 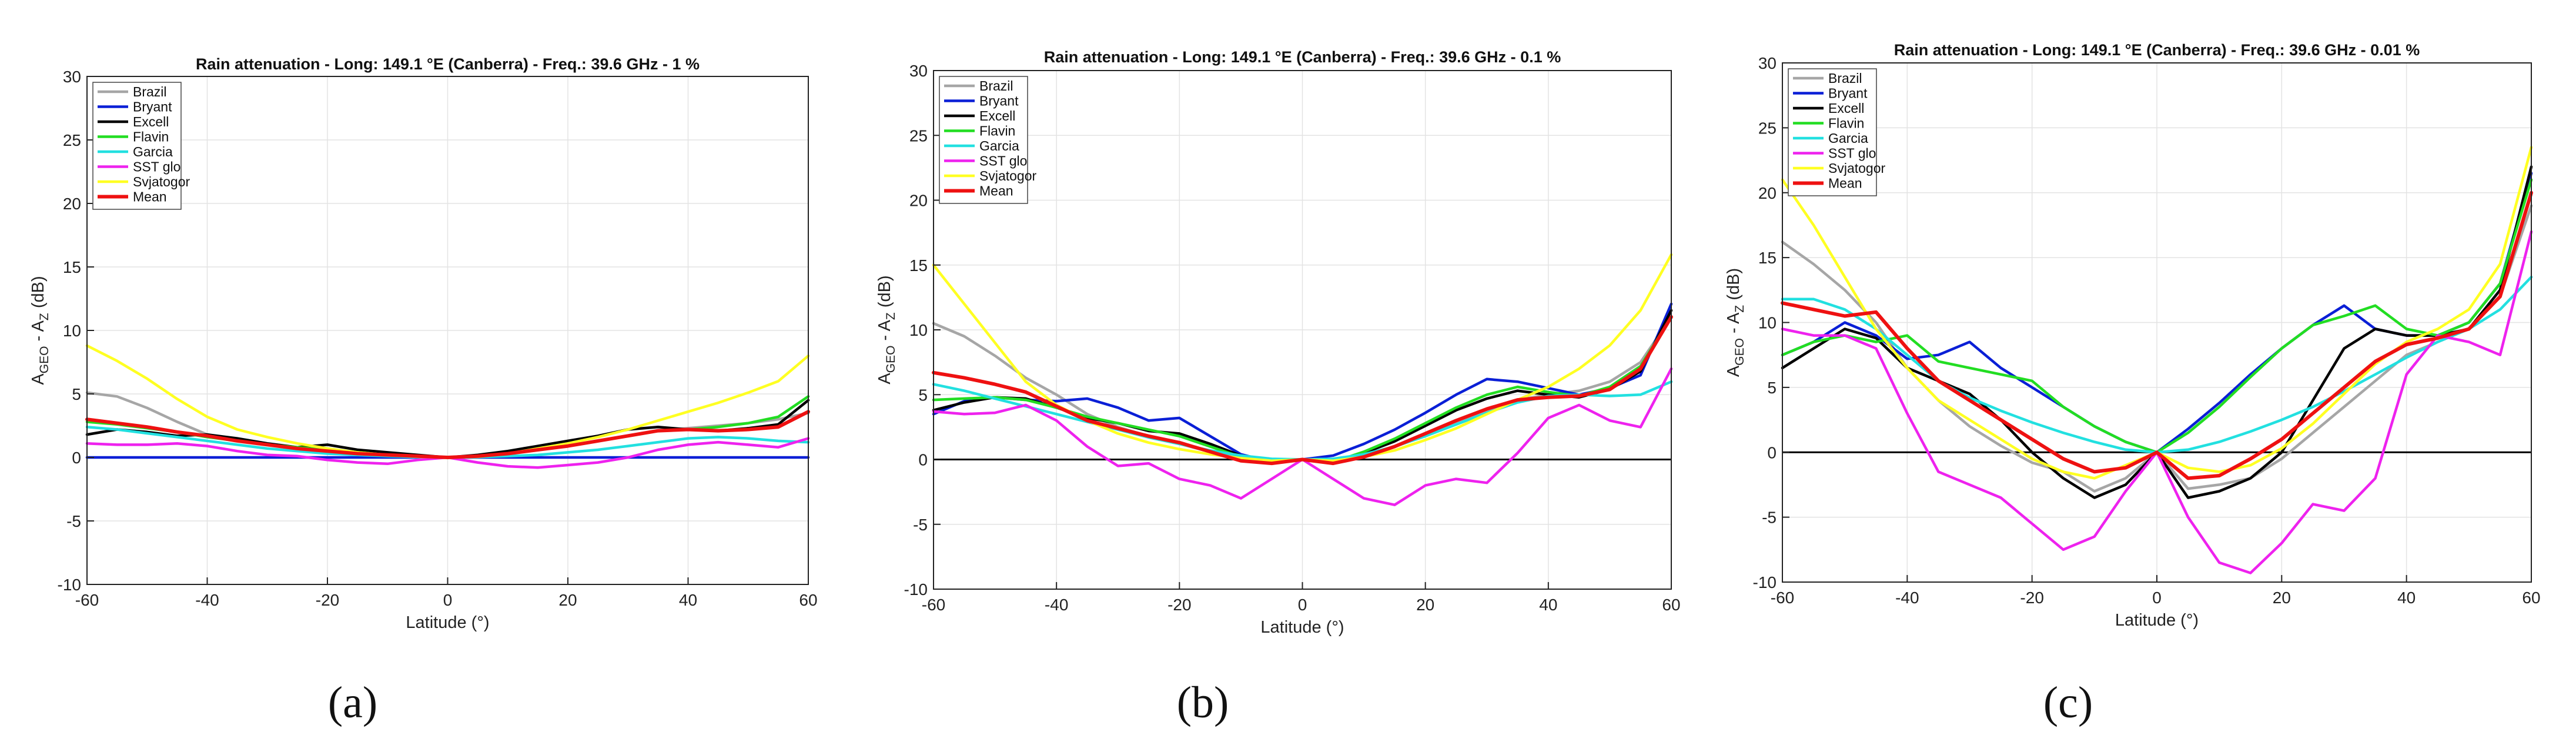 I want to click on panel-label: (b), so click(x=1203, y=703).